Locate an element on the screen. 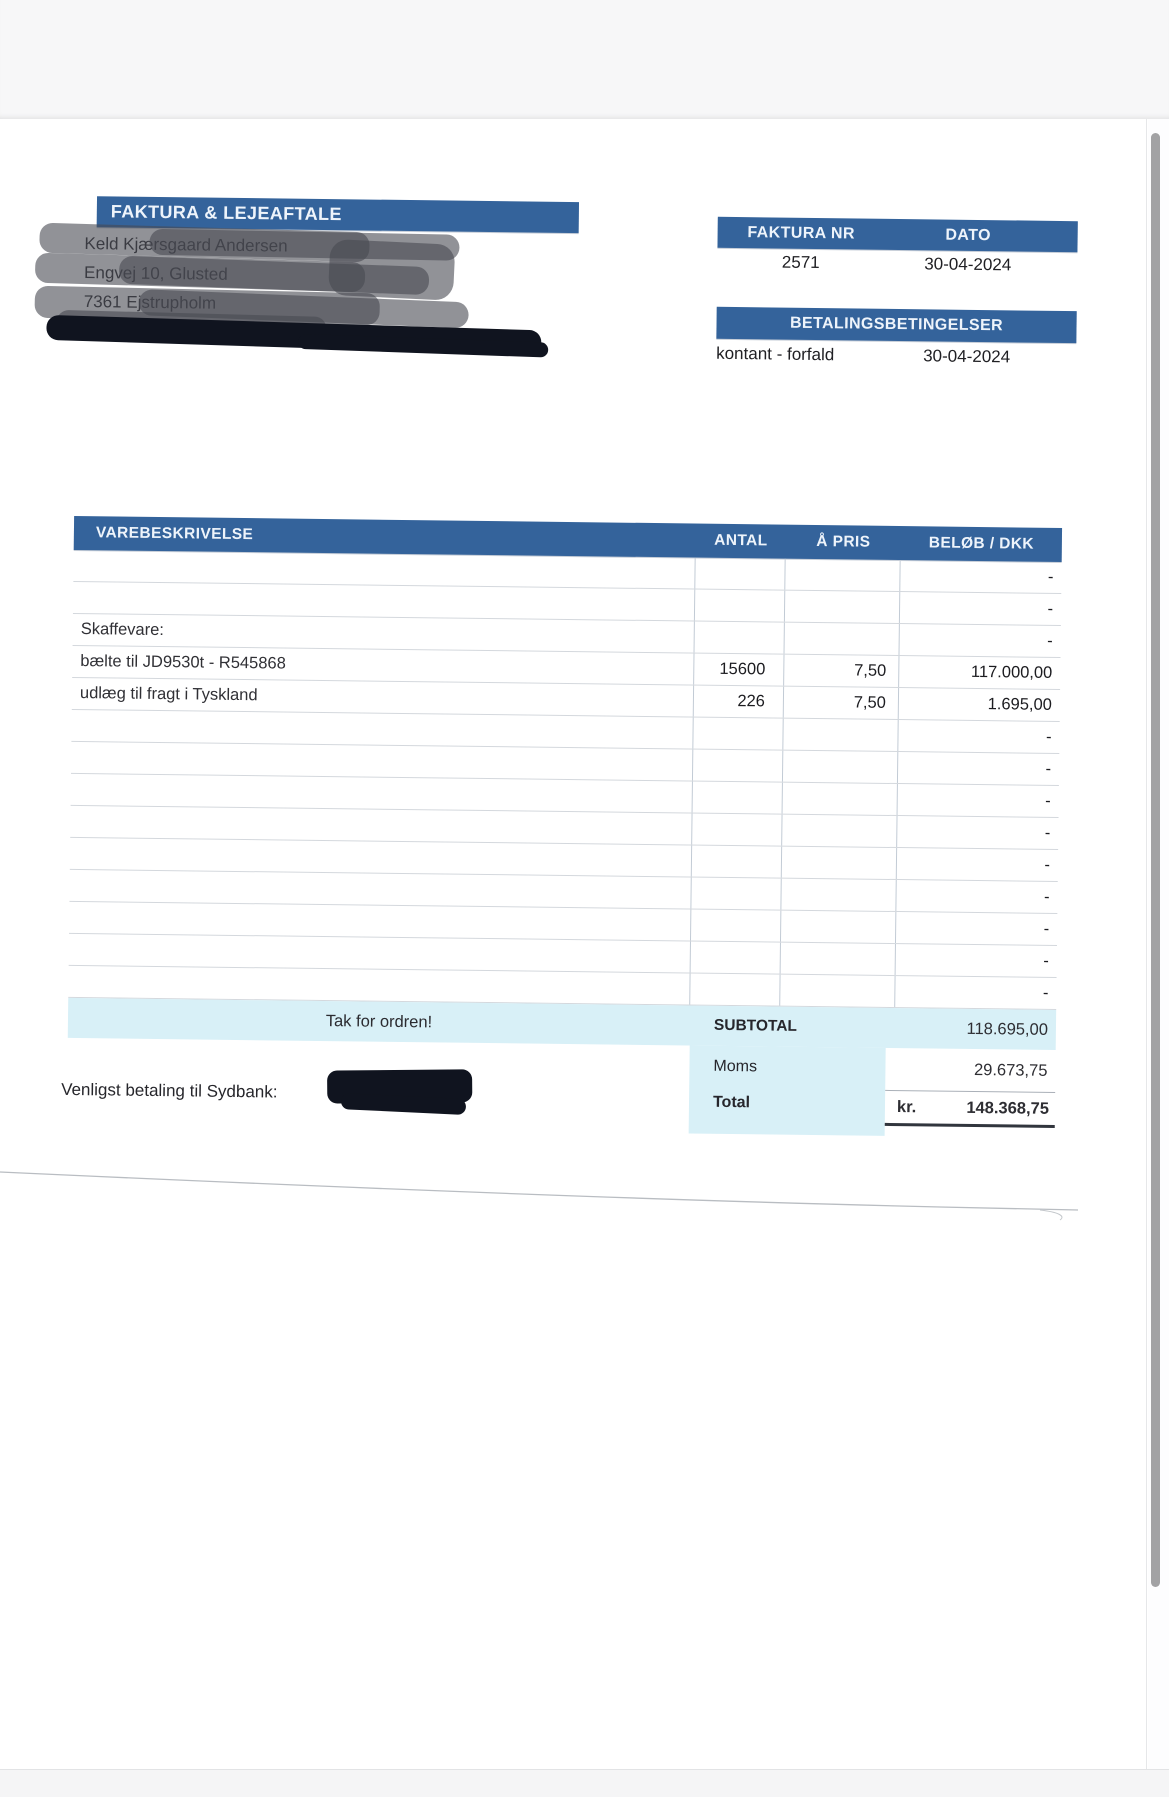 This screenshot has width=1169, height=1810. invoice-meta-header-bar: FAKTURA NR DATO is located at coordinates (897, 234).